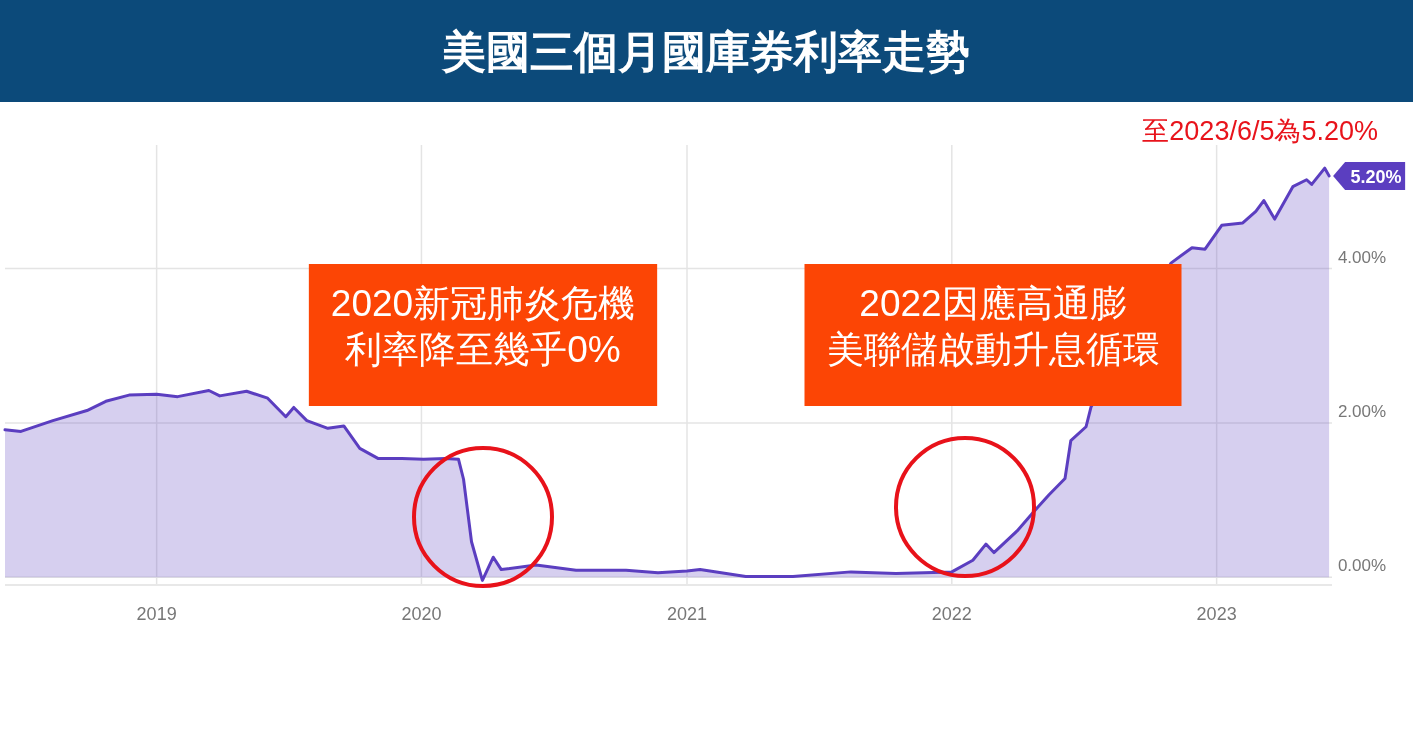  What do you see at coordinates (705, 51) in the screenshot?
I see `chart-title: 美國三個月國庫券利率走勢` at bounding box center [705, 51].